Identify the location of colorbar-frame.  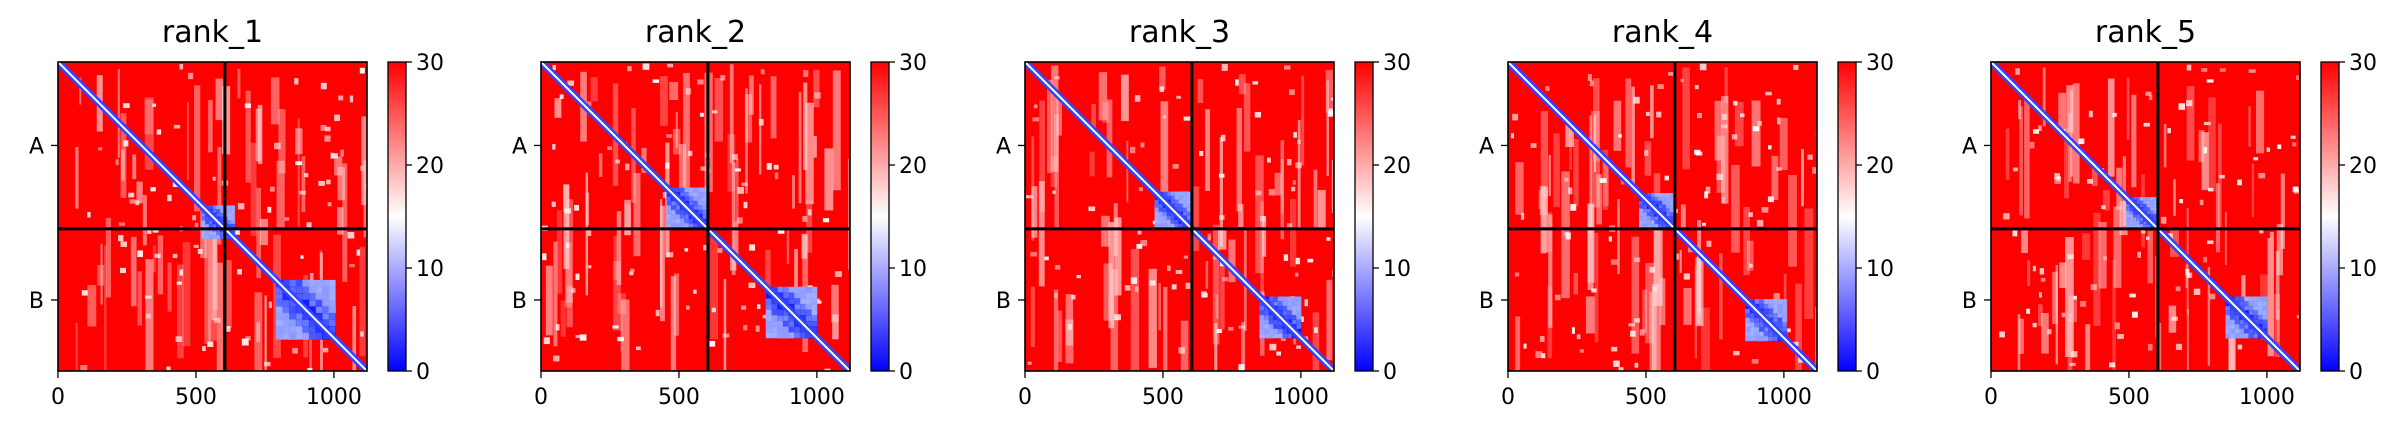
(397, 216).